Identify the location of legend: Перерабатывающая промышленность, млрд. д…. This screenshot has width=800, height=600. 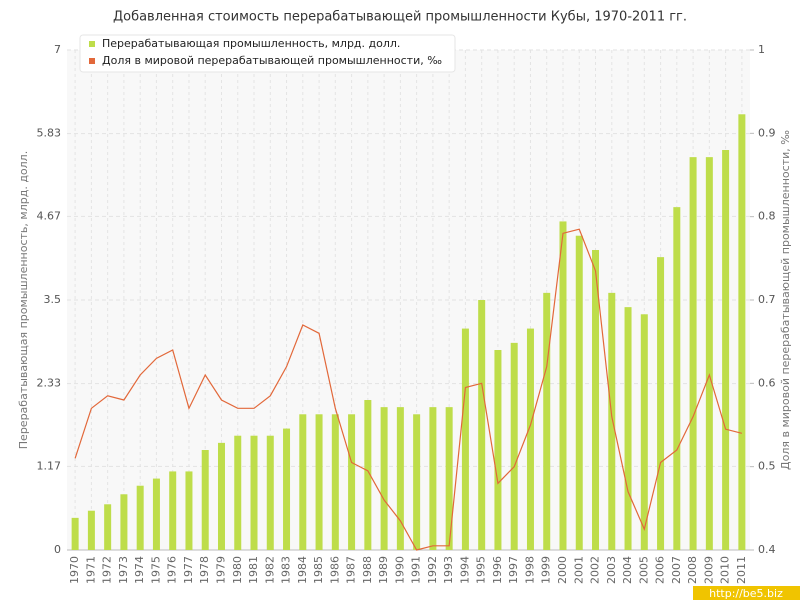
(267, 53).